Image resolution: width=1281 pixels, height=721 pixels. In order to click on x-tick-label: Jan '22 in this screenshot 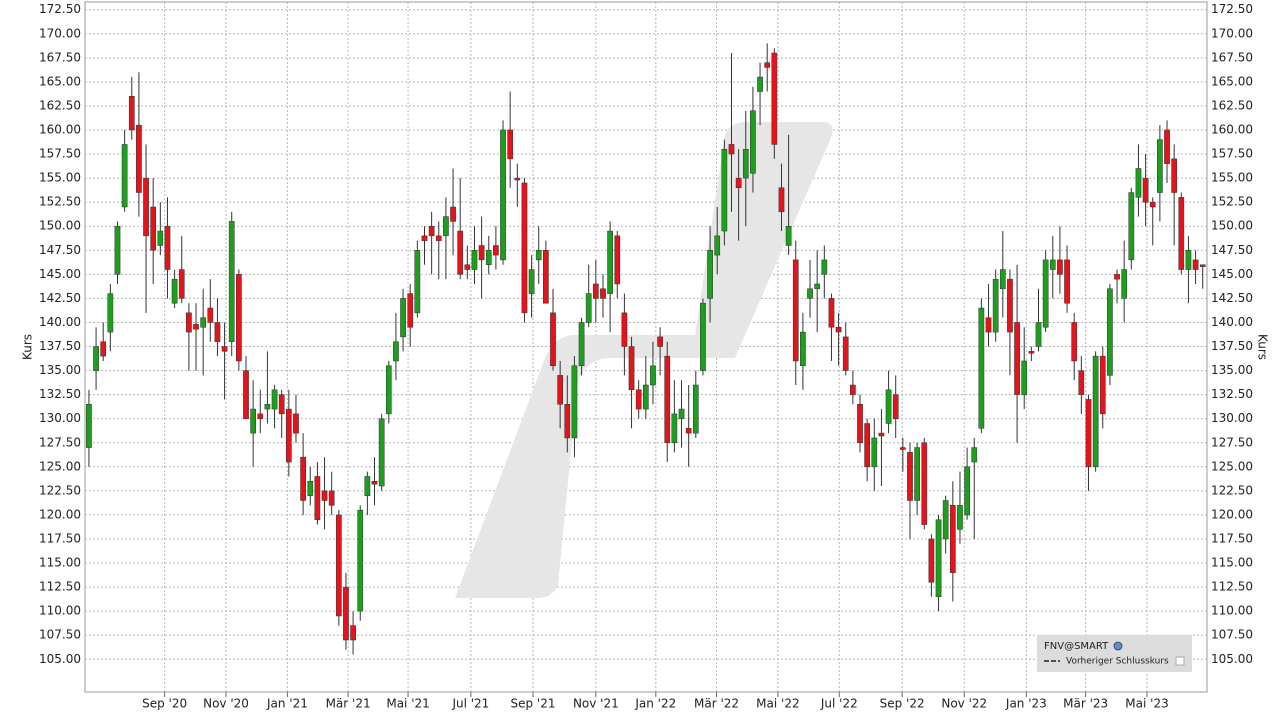, I will do `click(655, 704)`.